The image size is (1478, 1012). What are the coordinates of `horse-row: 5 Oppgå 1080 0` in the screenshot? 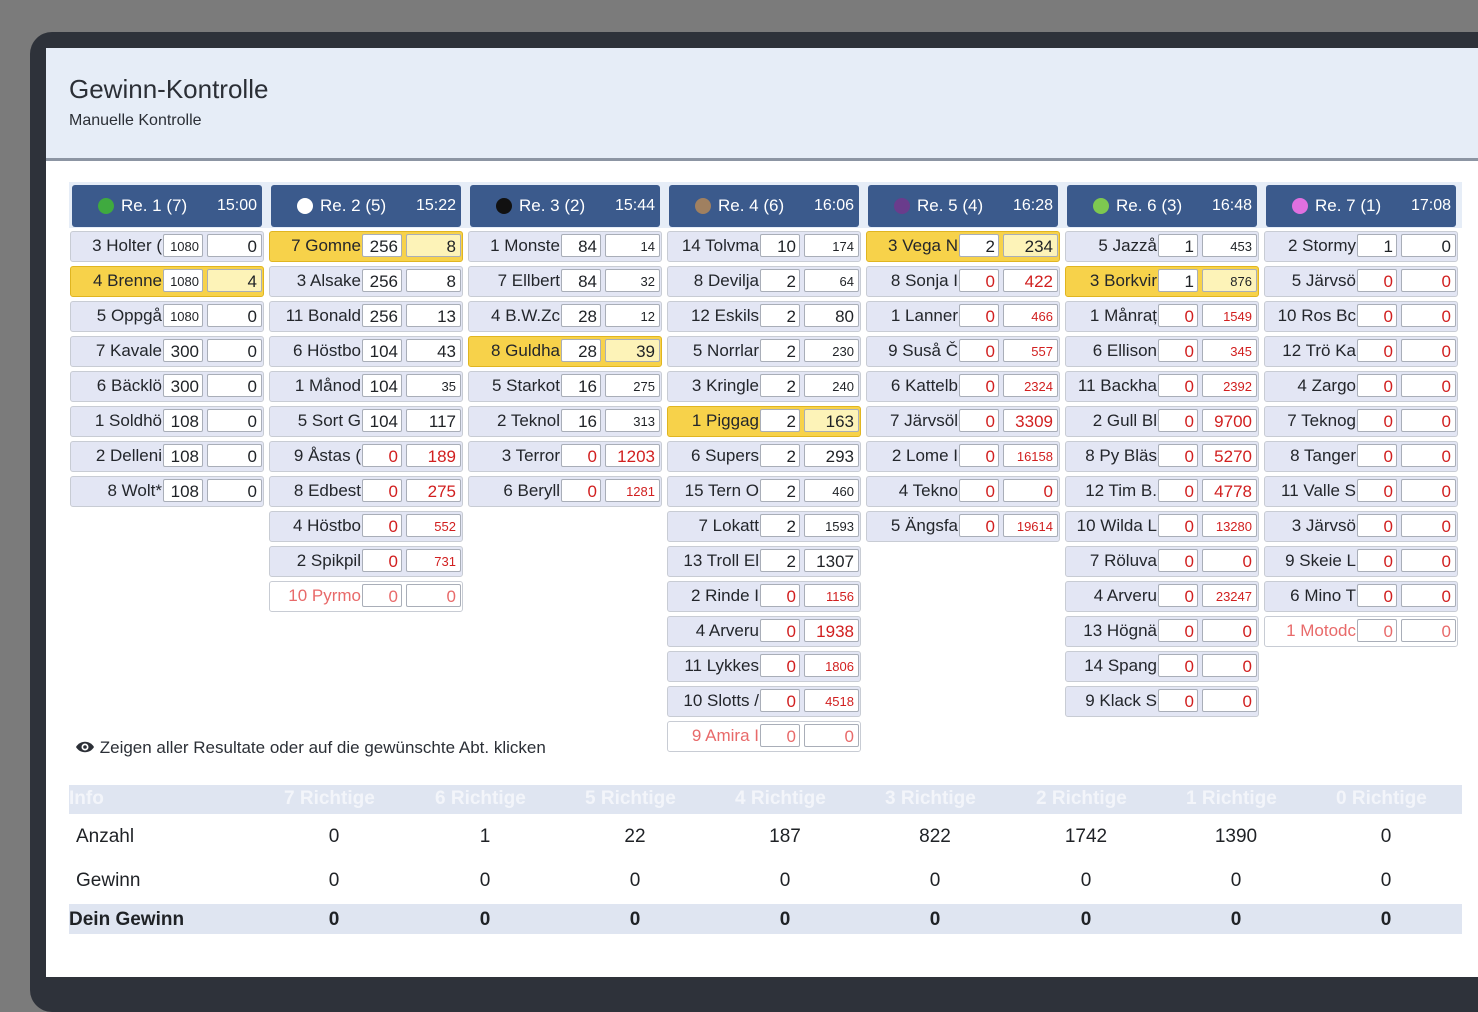 It's located at (167, 316).